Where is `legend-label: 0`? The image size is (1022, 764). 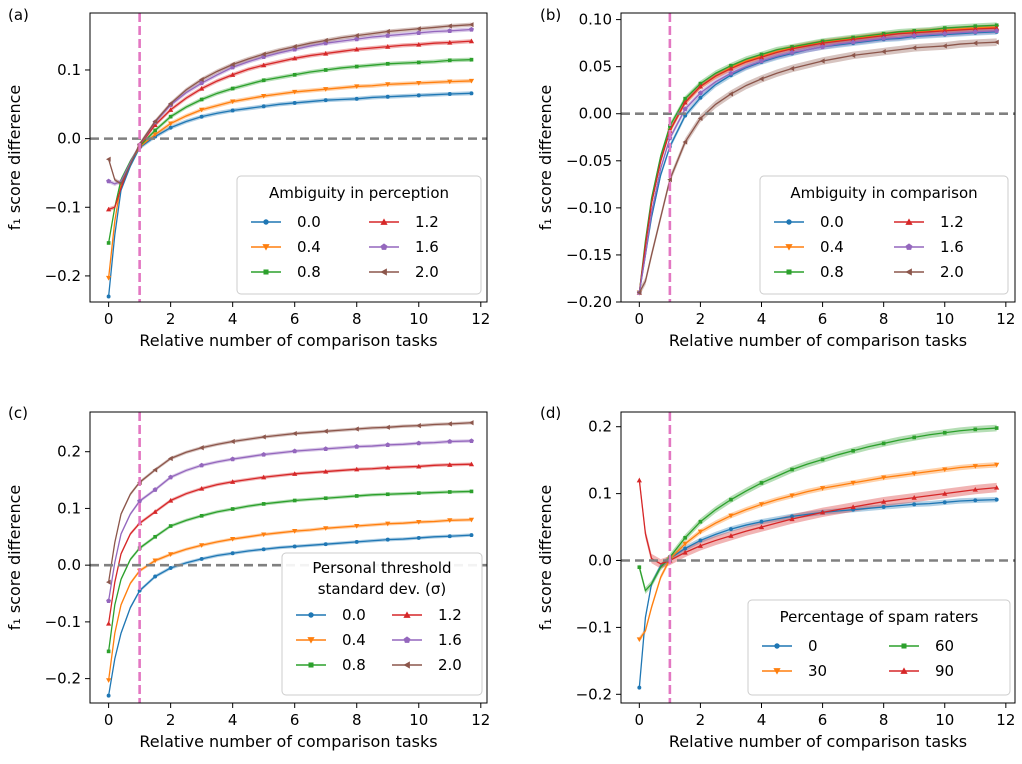
legend-label: 0 is located at coordinates (813, 646).